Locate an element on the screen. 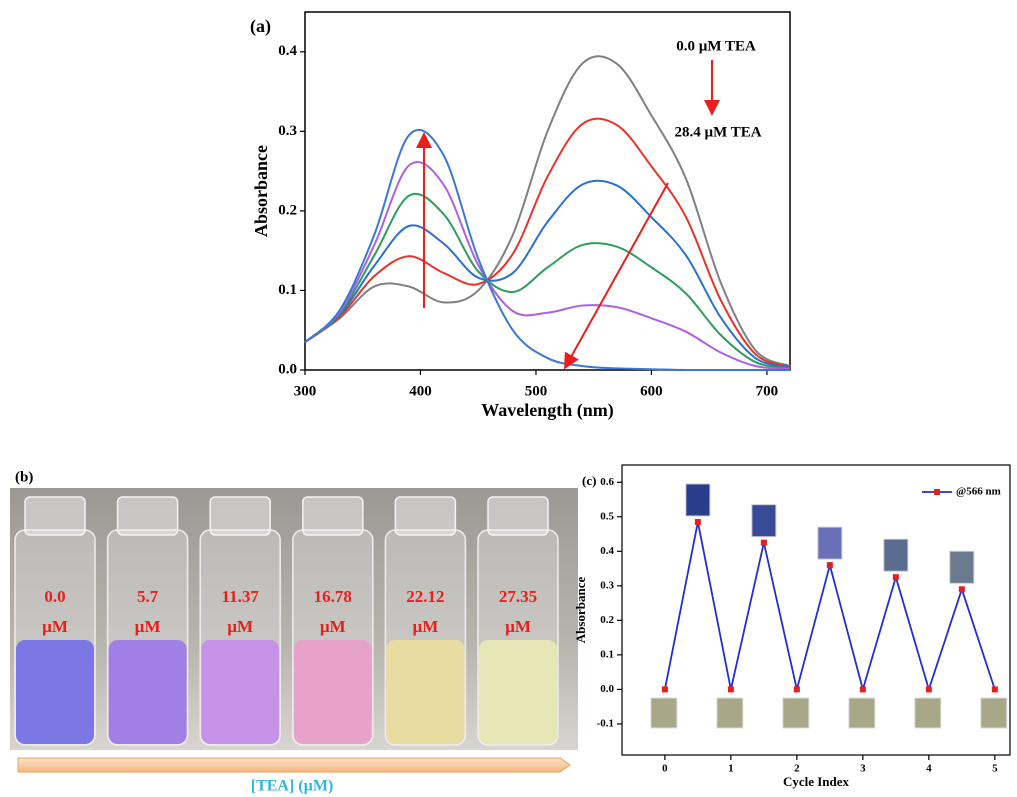 The image size is (1017, 797). y-tick-label: 0.5 is located at coordinates (607, 516).